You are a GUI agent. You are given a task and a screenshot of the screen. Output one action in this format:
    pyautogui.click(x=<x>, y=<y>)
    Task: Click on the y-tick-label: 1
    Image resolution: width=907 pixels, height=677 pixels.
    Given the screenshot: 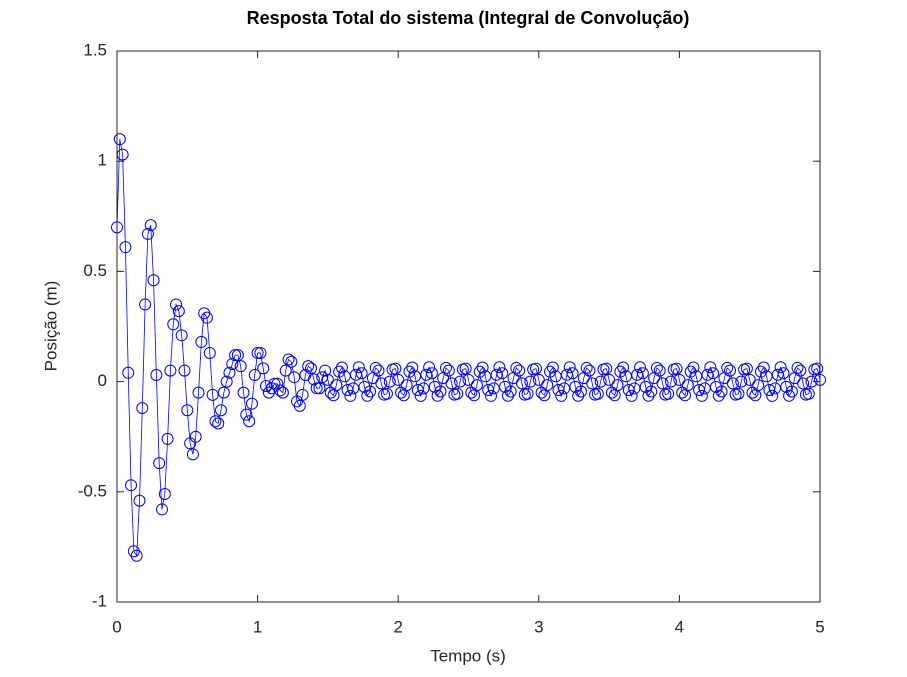 What is the action you would take?
    pyautogui.click(x=102, y=160)
    